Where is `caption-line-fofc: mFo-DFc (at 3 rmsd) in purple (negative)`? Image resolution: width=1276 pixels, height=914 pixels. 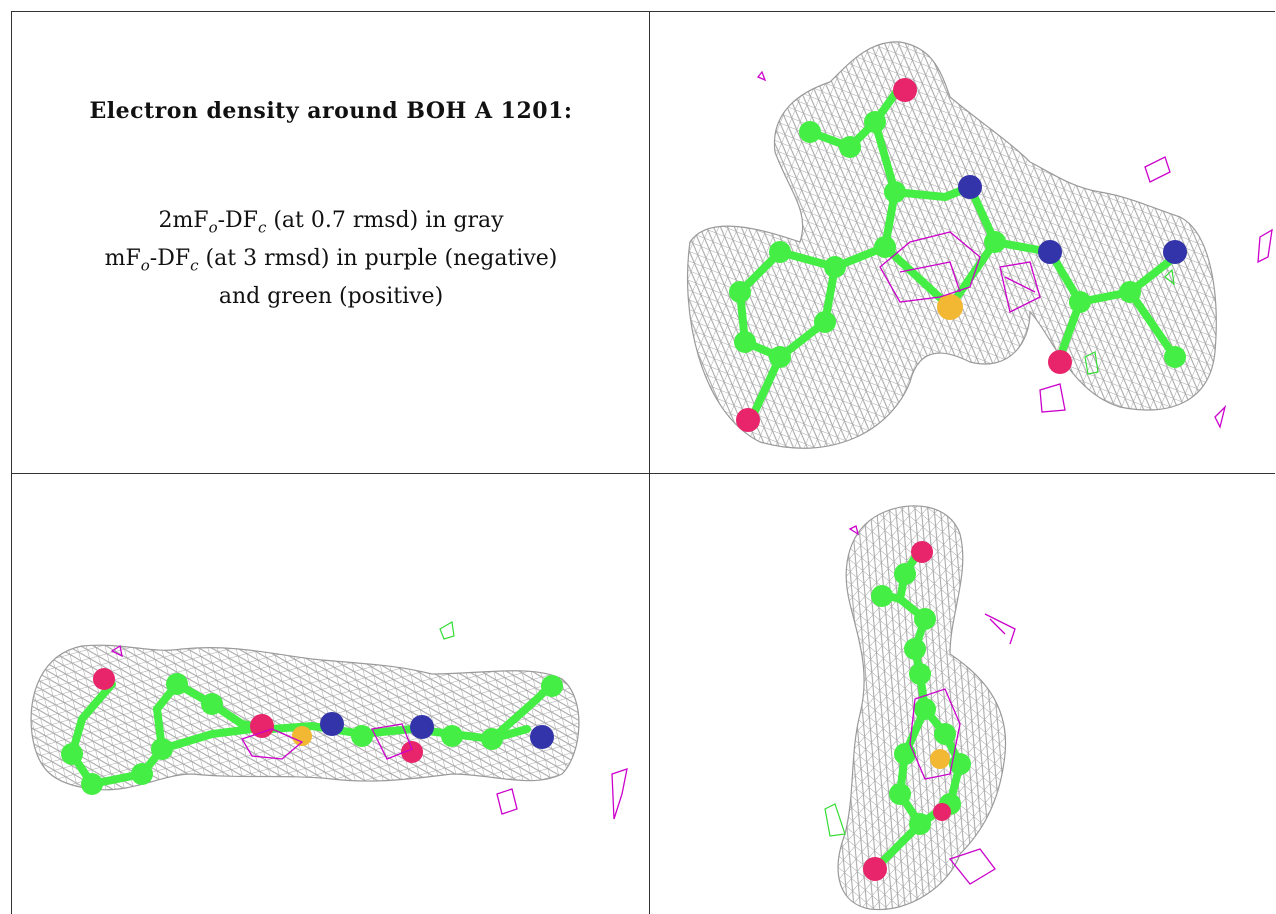
caption-line-fofc: mFo-DFc (at 3 rmsd) in purple (negative) is located at coordinates (330, 260).